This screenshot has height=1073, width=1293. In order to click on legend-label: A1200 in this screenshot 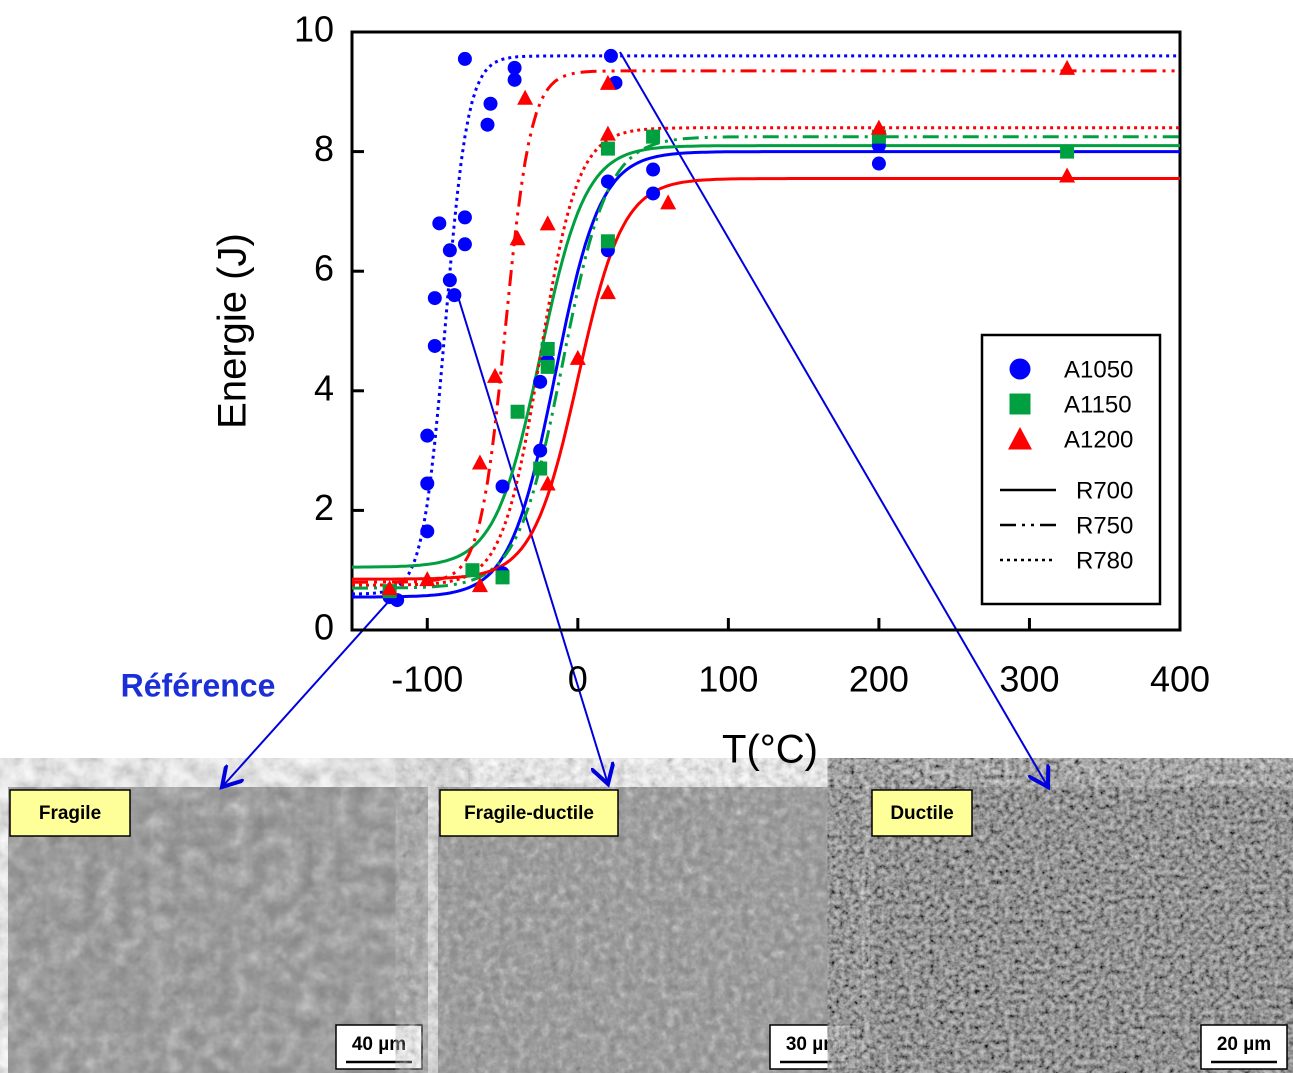, I will do `click(1098, 439)`.